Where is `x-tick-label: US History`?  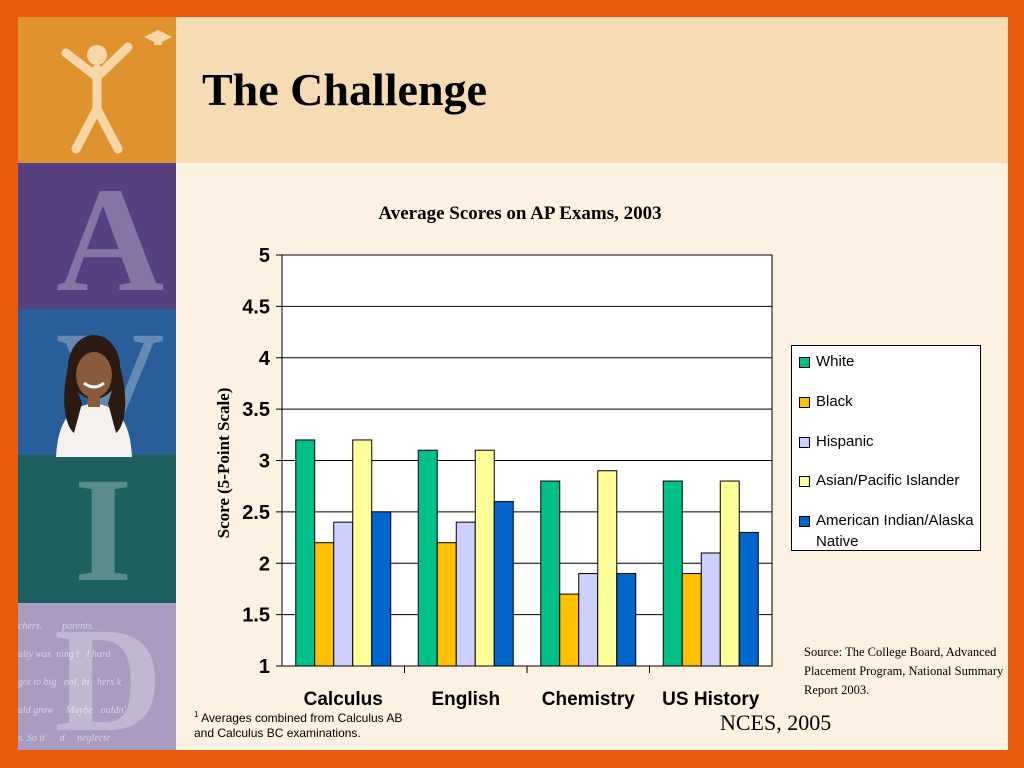
x-tick-label: US History is located at coordinates (711, 699).